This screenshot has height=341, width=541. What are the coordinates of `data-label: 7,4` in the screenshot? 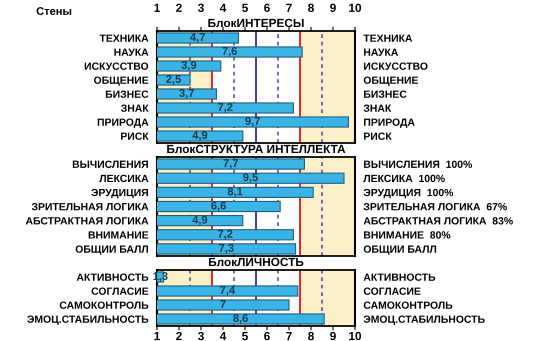 It's located at (228, 291).